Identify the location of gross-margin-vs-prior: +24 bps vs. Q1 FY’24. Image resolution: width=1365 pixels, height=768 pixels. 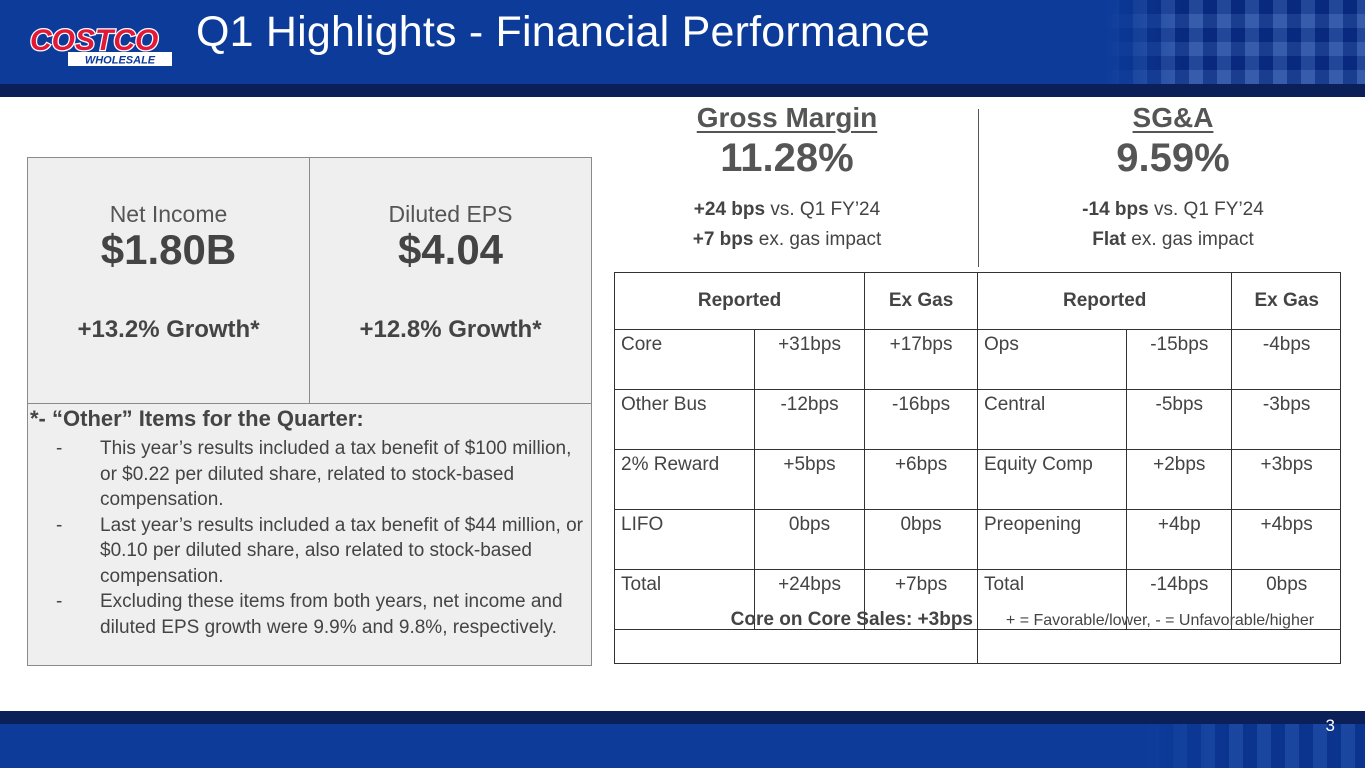
(787, 210).